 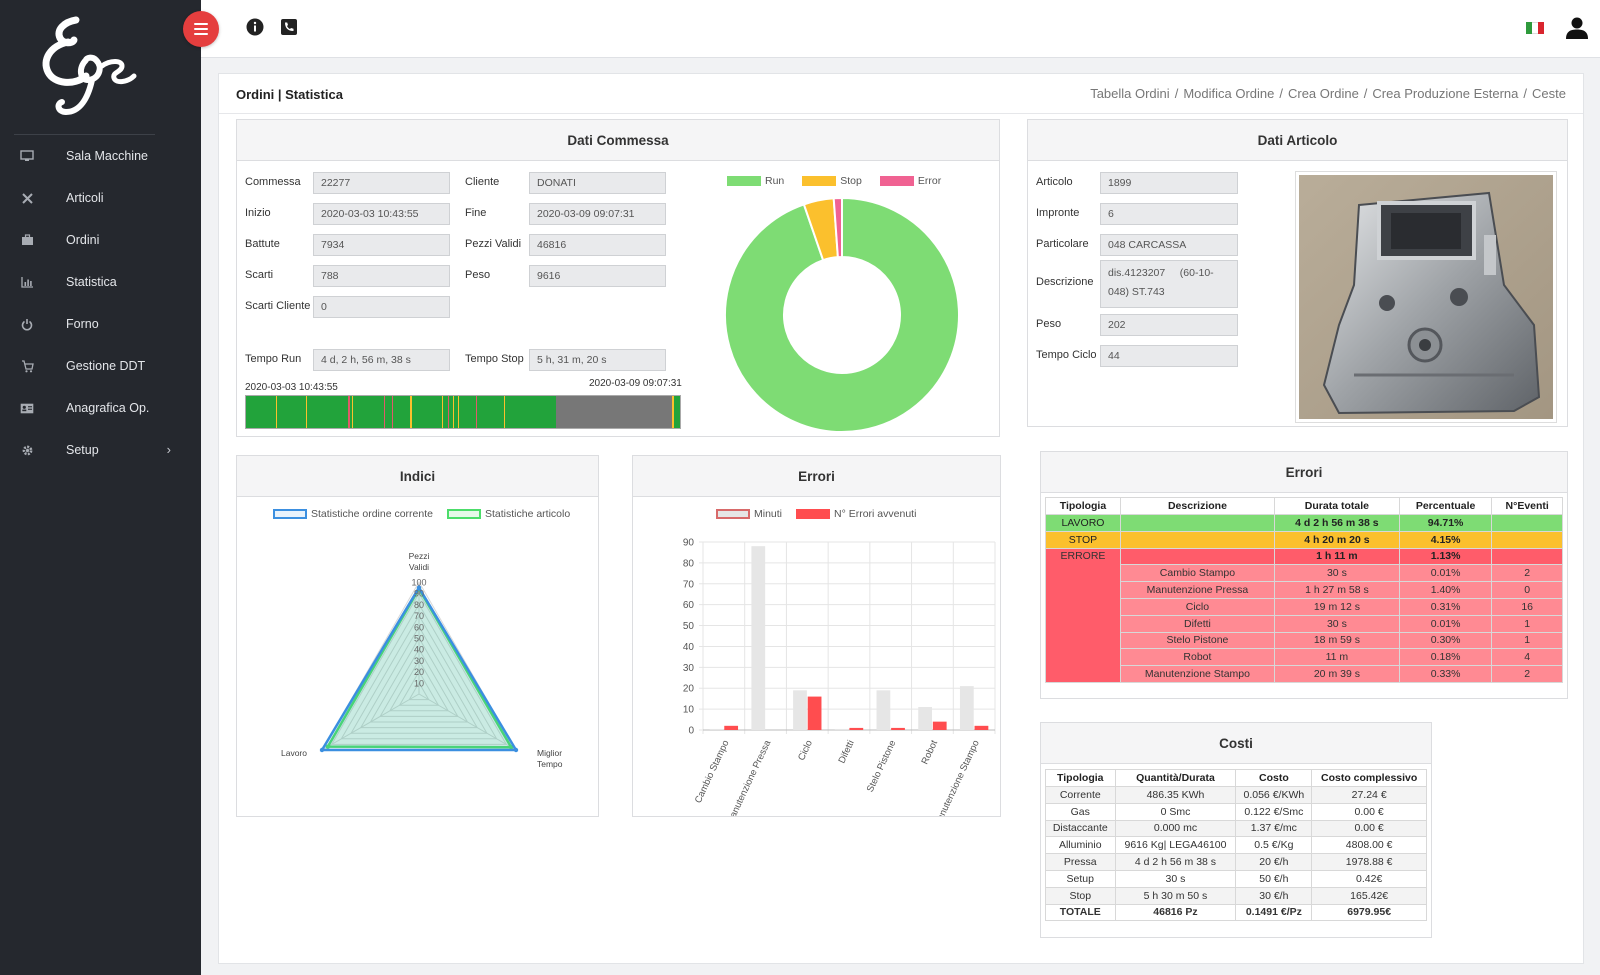 I want to click on table-cell: 0.18%, so click(x=1445, y=657).